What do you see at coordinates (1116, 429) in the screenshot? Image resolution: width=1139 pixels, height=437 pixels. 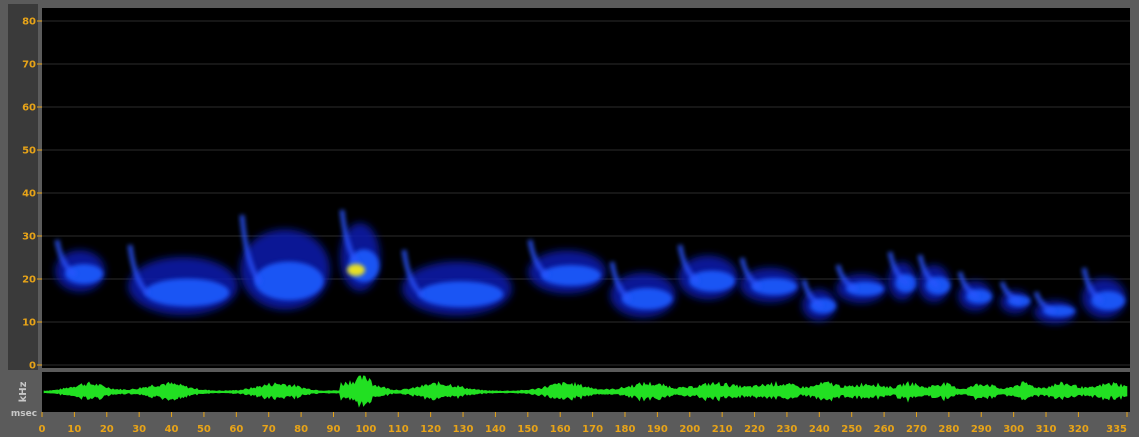 I see `x-tick-label: 335` at bounding box center [1116, 429].